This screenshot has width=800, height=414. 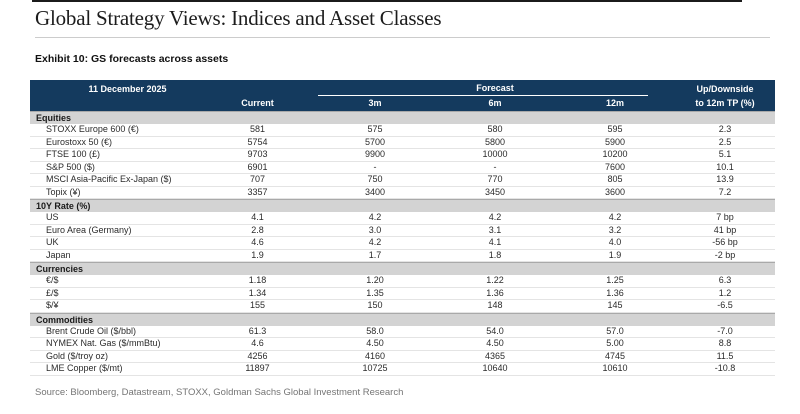 I want to click on row-label: Brent Crude Oil ($/bbl), so click(x=91, y=330).